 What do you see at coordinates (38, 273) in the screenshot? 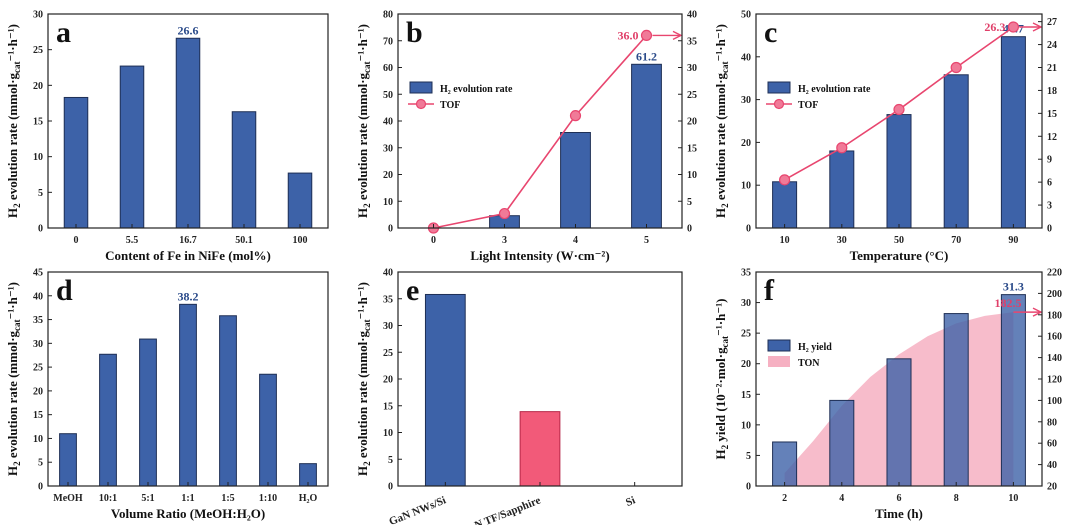
I see `y-tick-label: 45` at bounding box center [38, 273].